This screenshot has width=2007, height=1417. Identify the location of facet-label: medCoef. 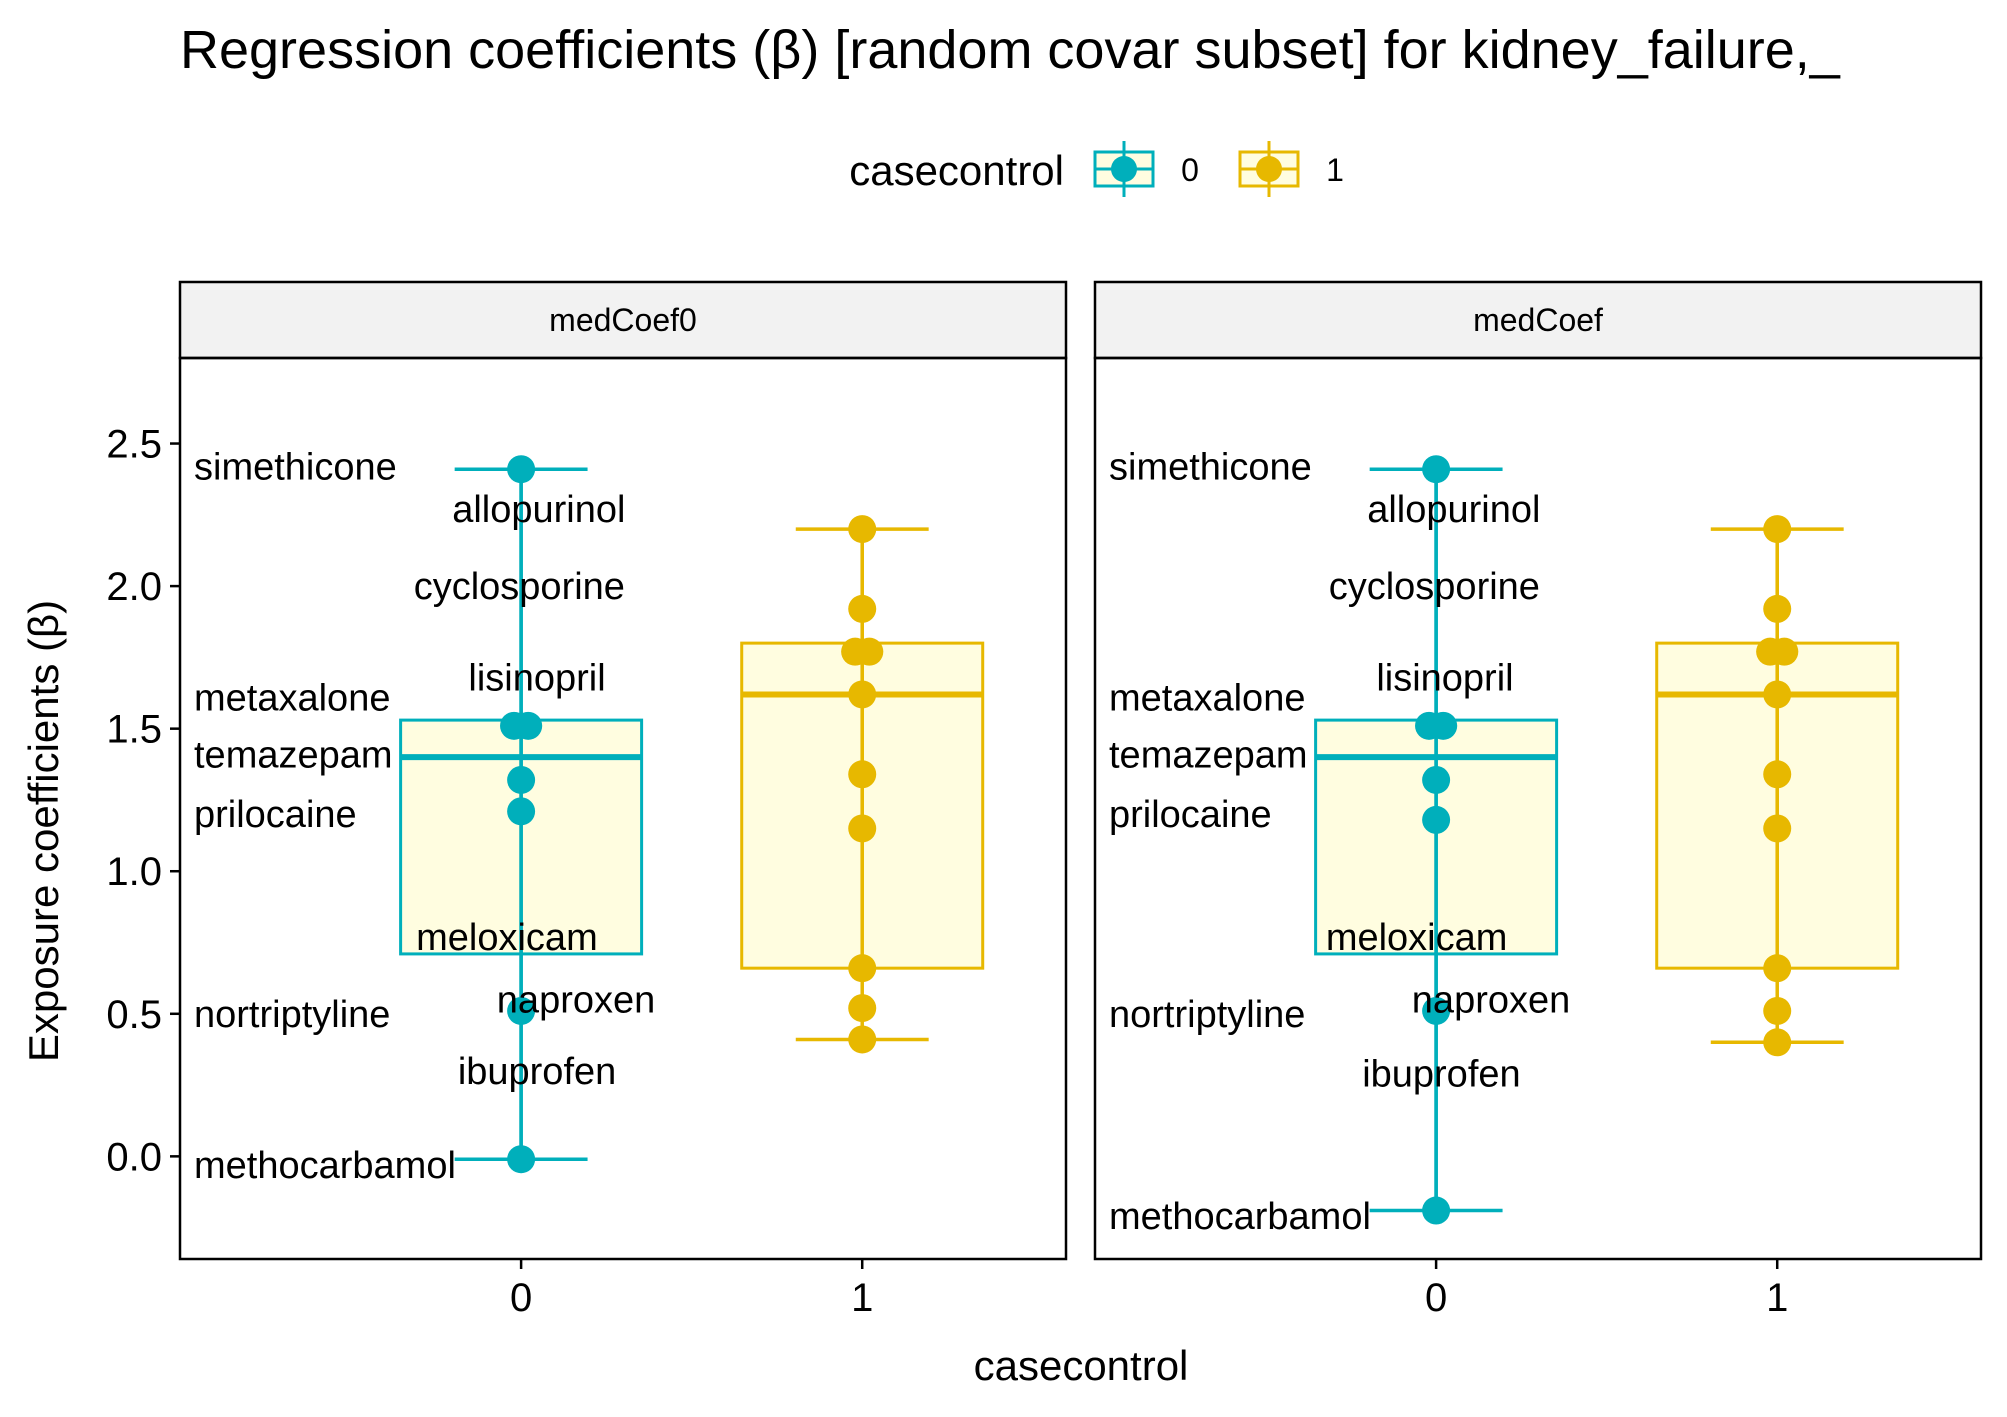
(1538, 320).